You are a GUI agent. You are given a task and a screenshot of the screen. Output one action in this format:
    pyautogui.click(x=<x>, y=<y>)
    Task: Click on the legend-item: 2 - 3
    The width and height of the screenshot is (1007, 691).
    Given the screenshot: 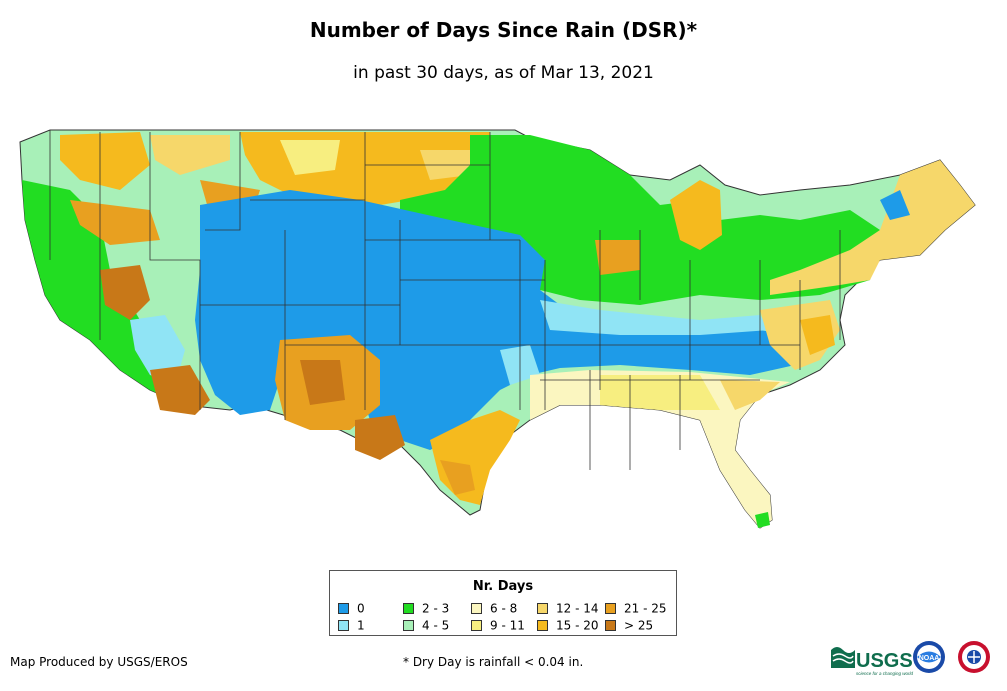 What is the action you would take?
    pyautogui.click(x=426, y=608)
    